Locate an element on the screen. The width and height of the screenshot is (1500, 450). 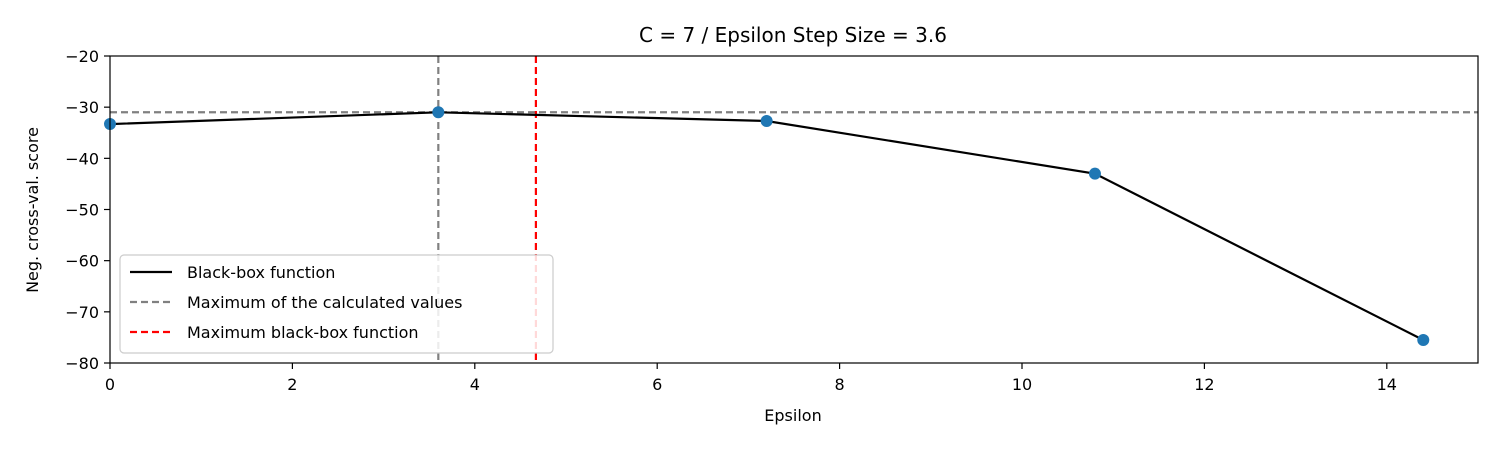
x-tick-label: 12 is located at coordinates (1204, 384).